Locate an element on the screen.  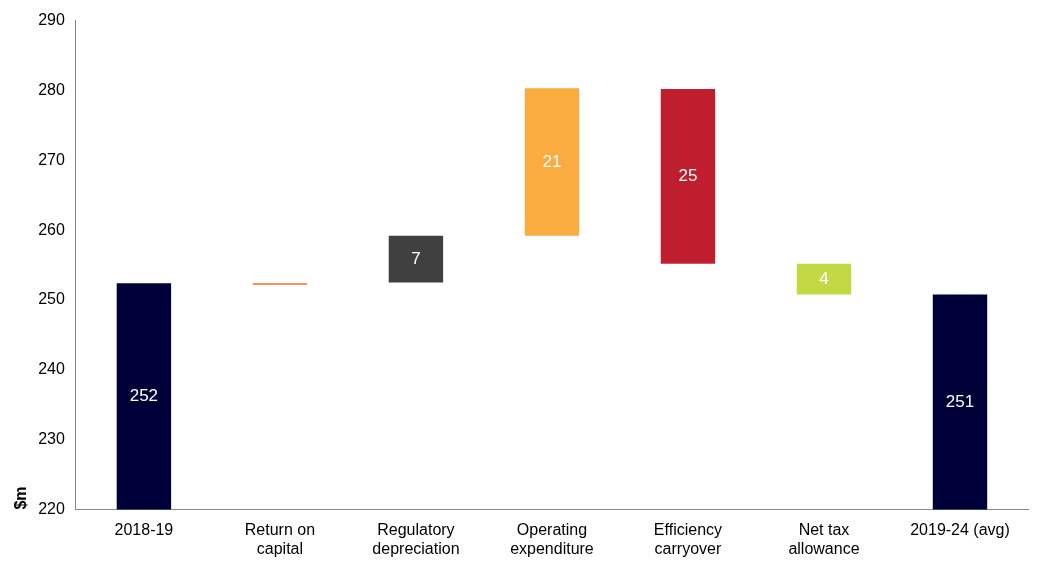
data-label: 7 is located at coordinates (416, 258).